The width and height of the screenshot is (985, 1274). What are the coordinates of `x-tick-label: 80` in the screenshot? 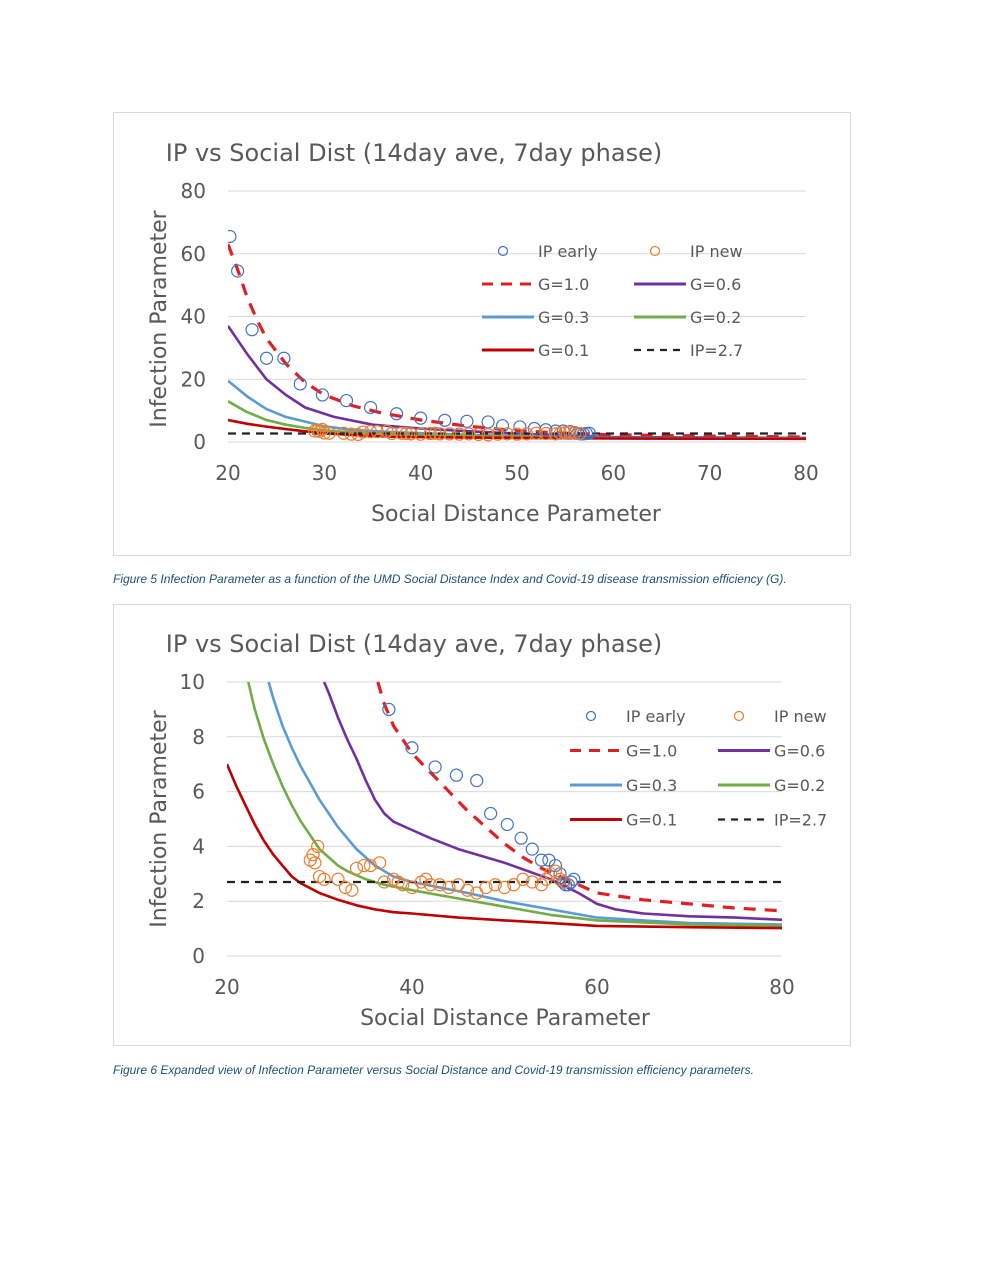 It's located at (781, 987).